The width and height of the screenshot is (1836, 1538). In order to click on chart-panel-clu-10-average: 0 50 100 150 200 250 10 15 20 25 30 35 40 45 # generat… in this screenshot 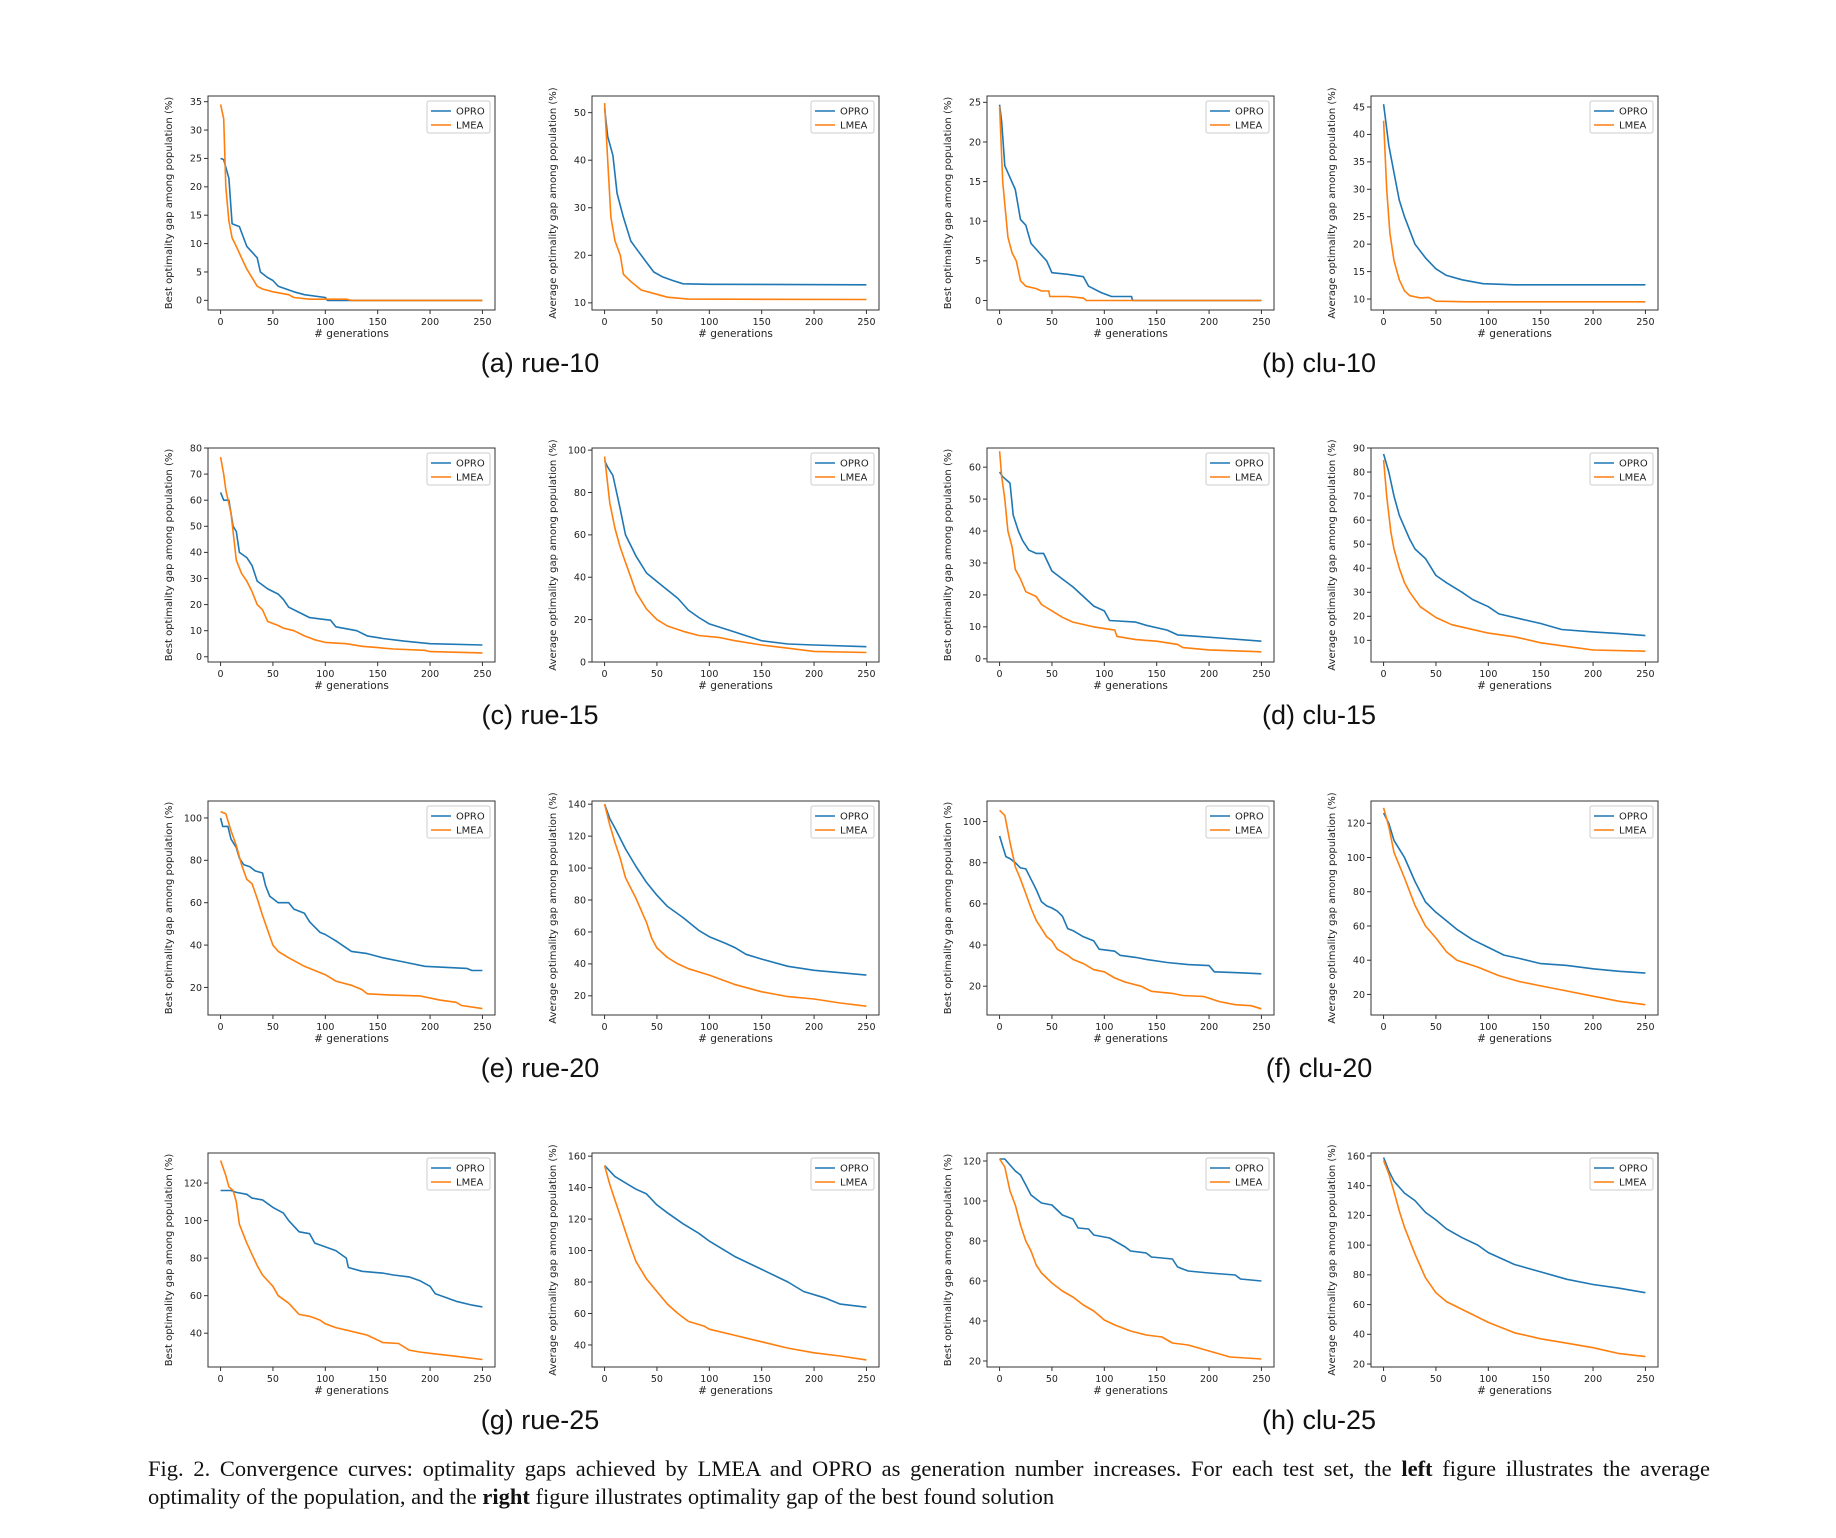, I will do `click(1491, 216)`.